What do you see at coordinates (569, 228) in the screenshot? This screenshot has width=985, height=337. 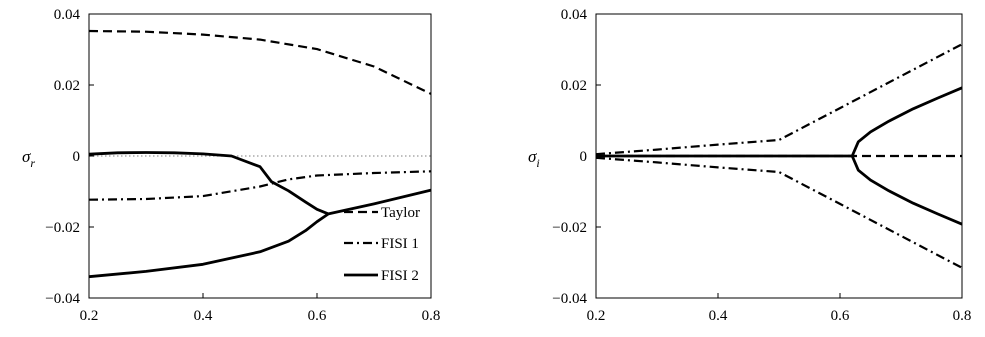 I see `right-y-tick-label: −0.02` at bounding box center [569, 228].